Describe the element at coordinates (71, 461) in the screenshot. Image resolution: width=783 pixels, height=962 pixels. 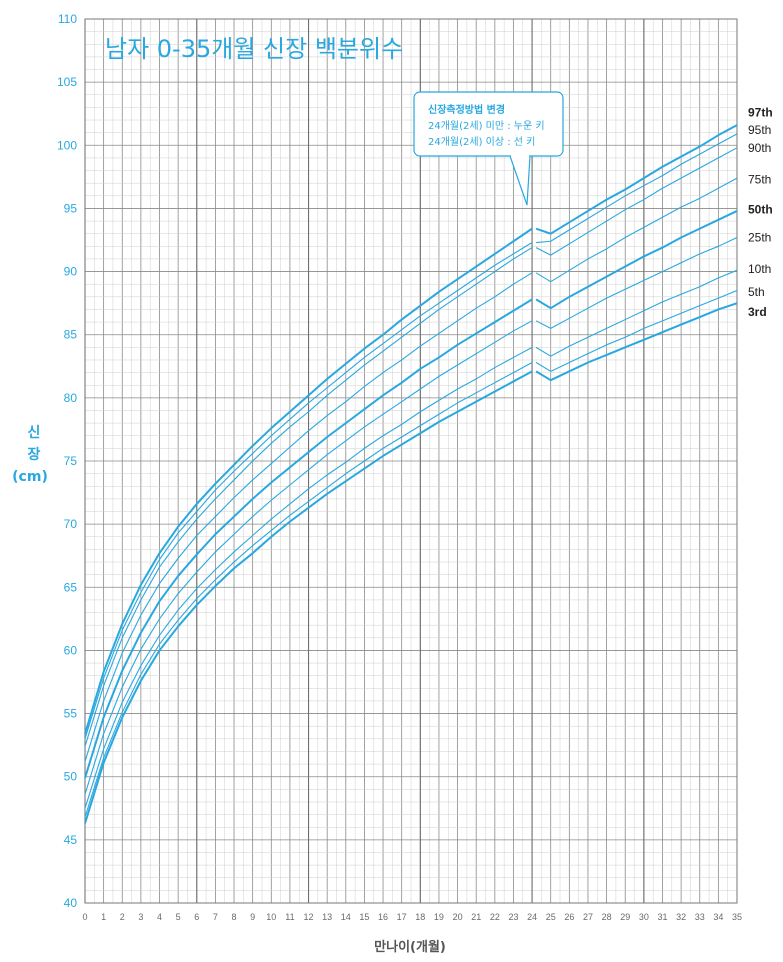
I see `y-tick-label: 75` at that location.